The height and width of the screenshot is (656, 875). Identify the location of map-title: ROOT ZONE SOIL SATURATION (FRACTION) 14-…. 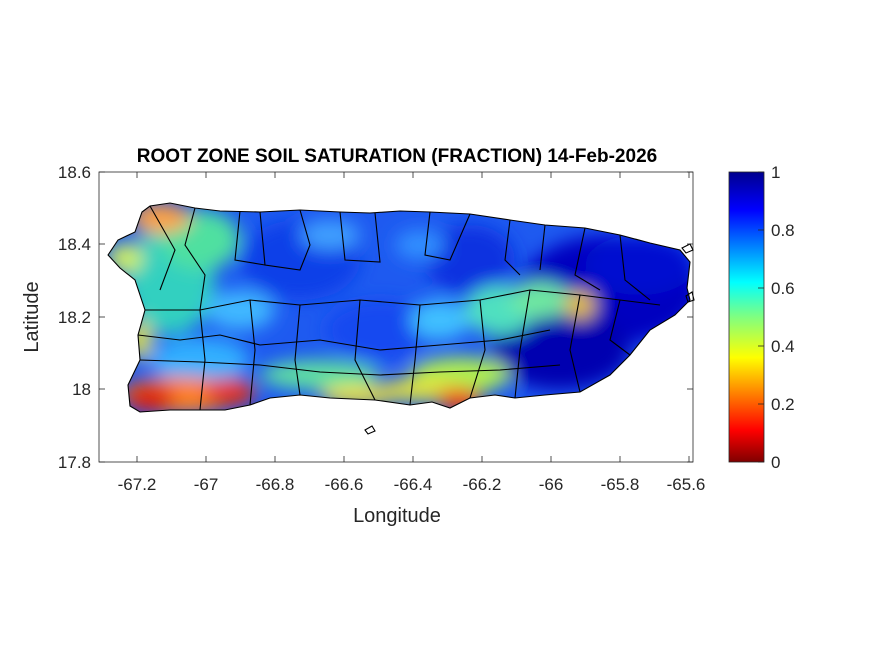
(397, 156).